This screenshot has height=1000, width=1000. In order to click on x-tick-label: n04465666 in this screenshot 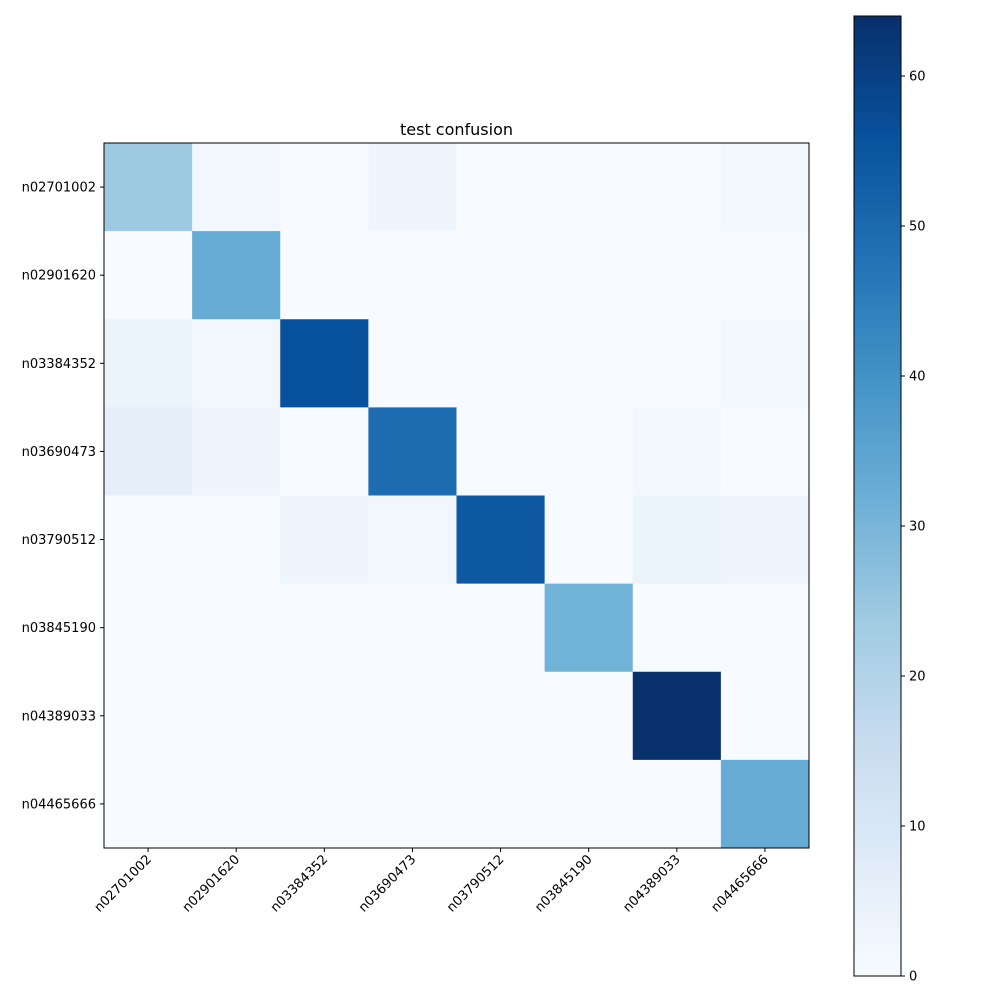, I will do `click(740, 883)`.